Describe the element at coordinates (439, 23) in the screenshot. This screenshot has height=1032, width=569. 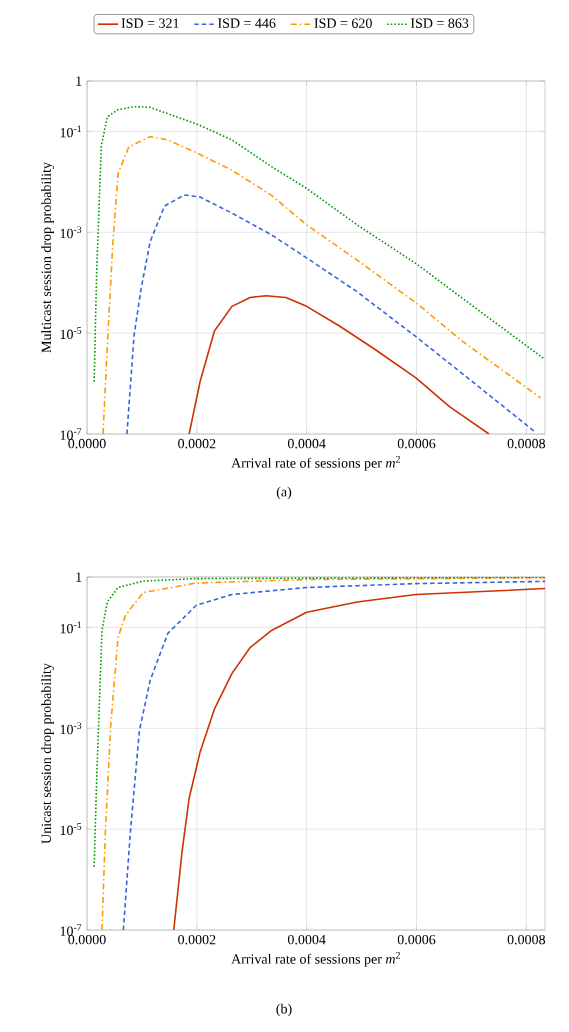
I see `legend-label: ISD = 863` at that location.